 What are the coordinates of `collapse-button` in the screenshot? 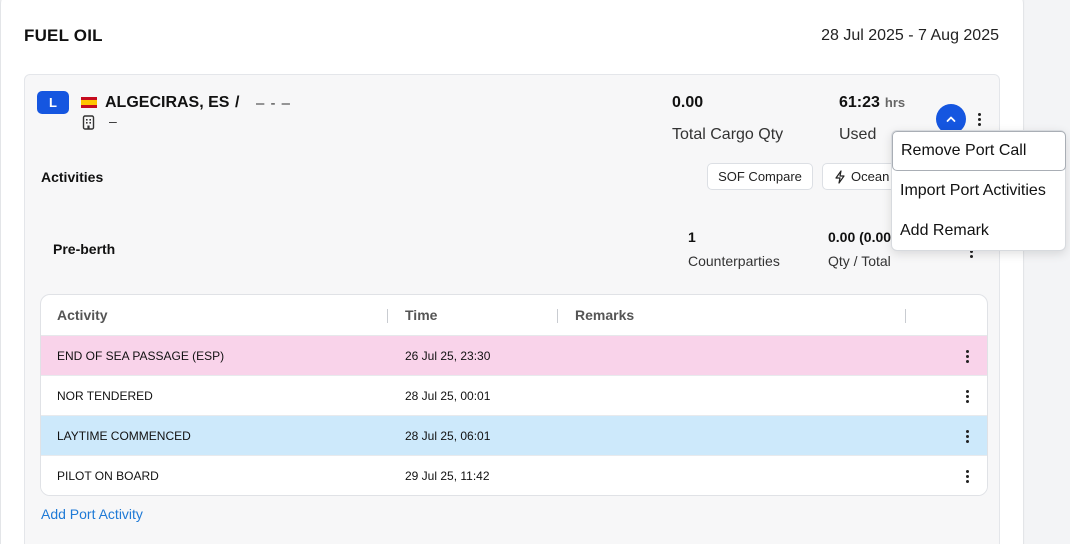 It's located at (951, 119).